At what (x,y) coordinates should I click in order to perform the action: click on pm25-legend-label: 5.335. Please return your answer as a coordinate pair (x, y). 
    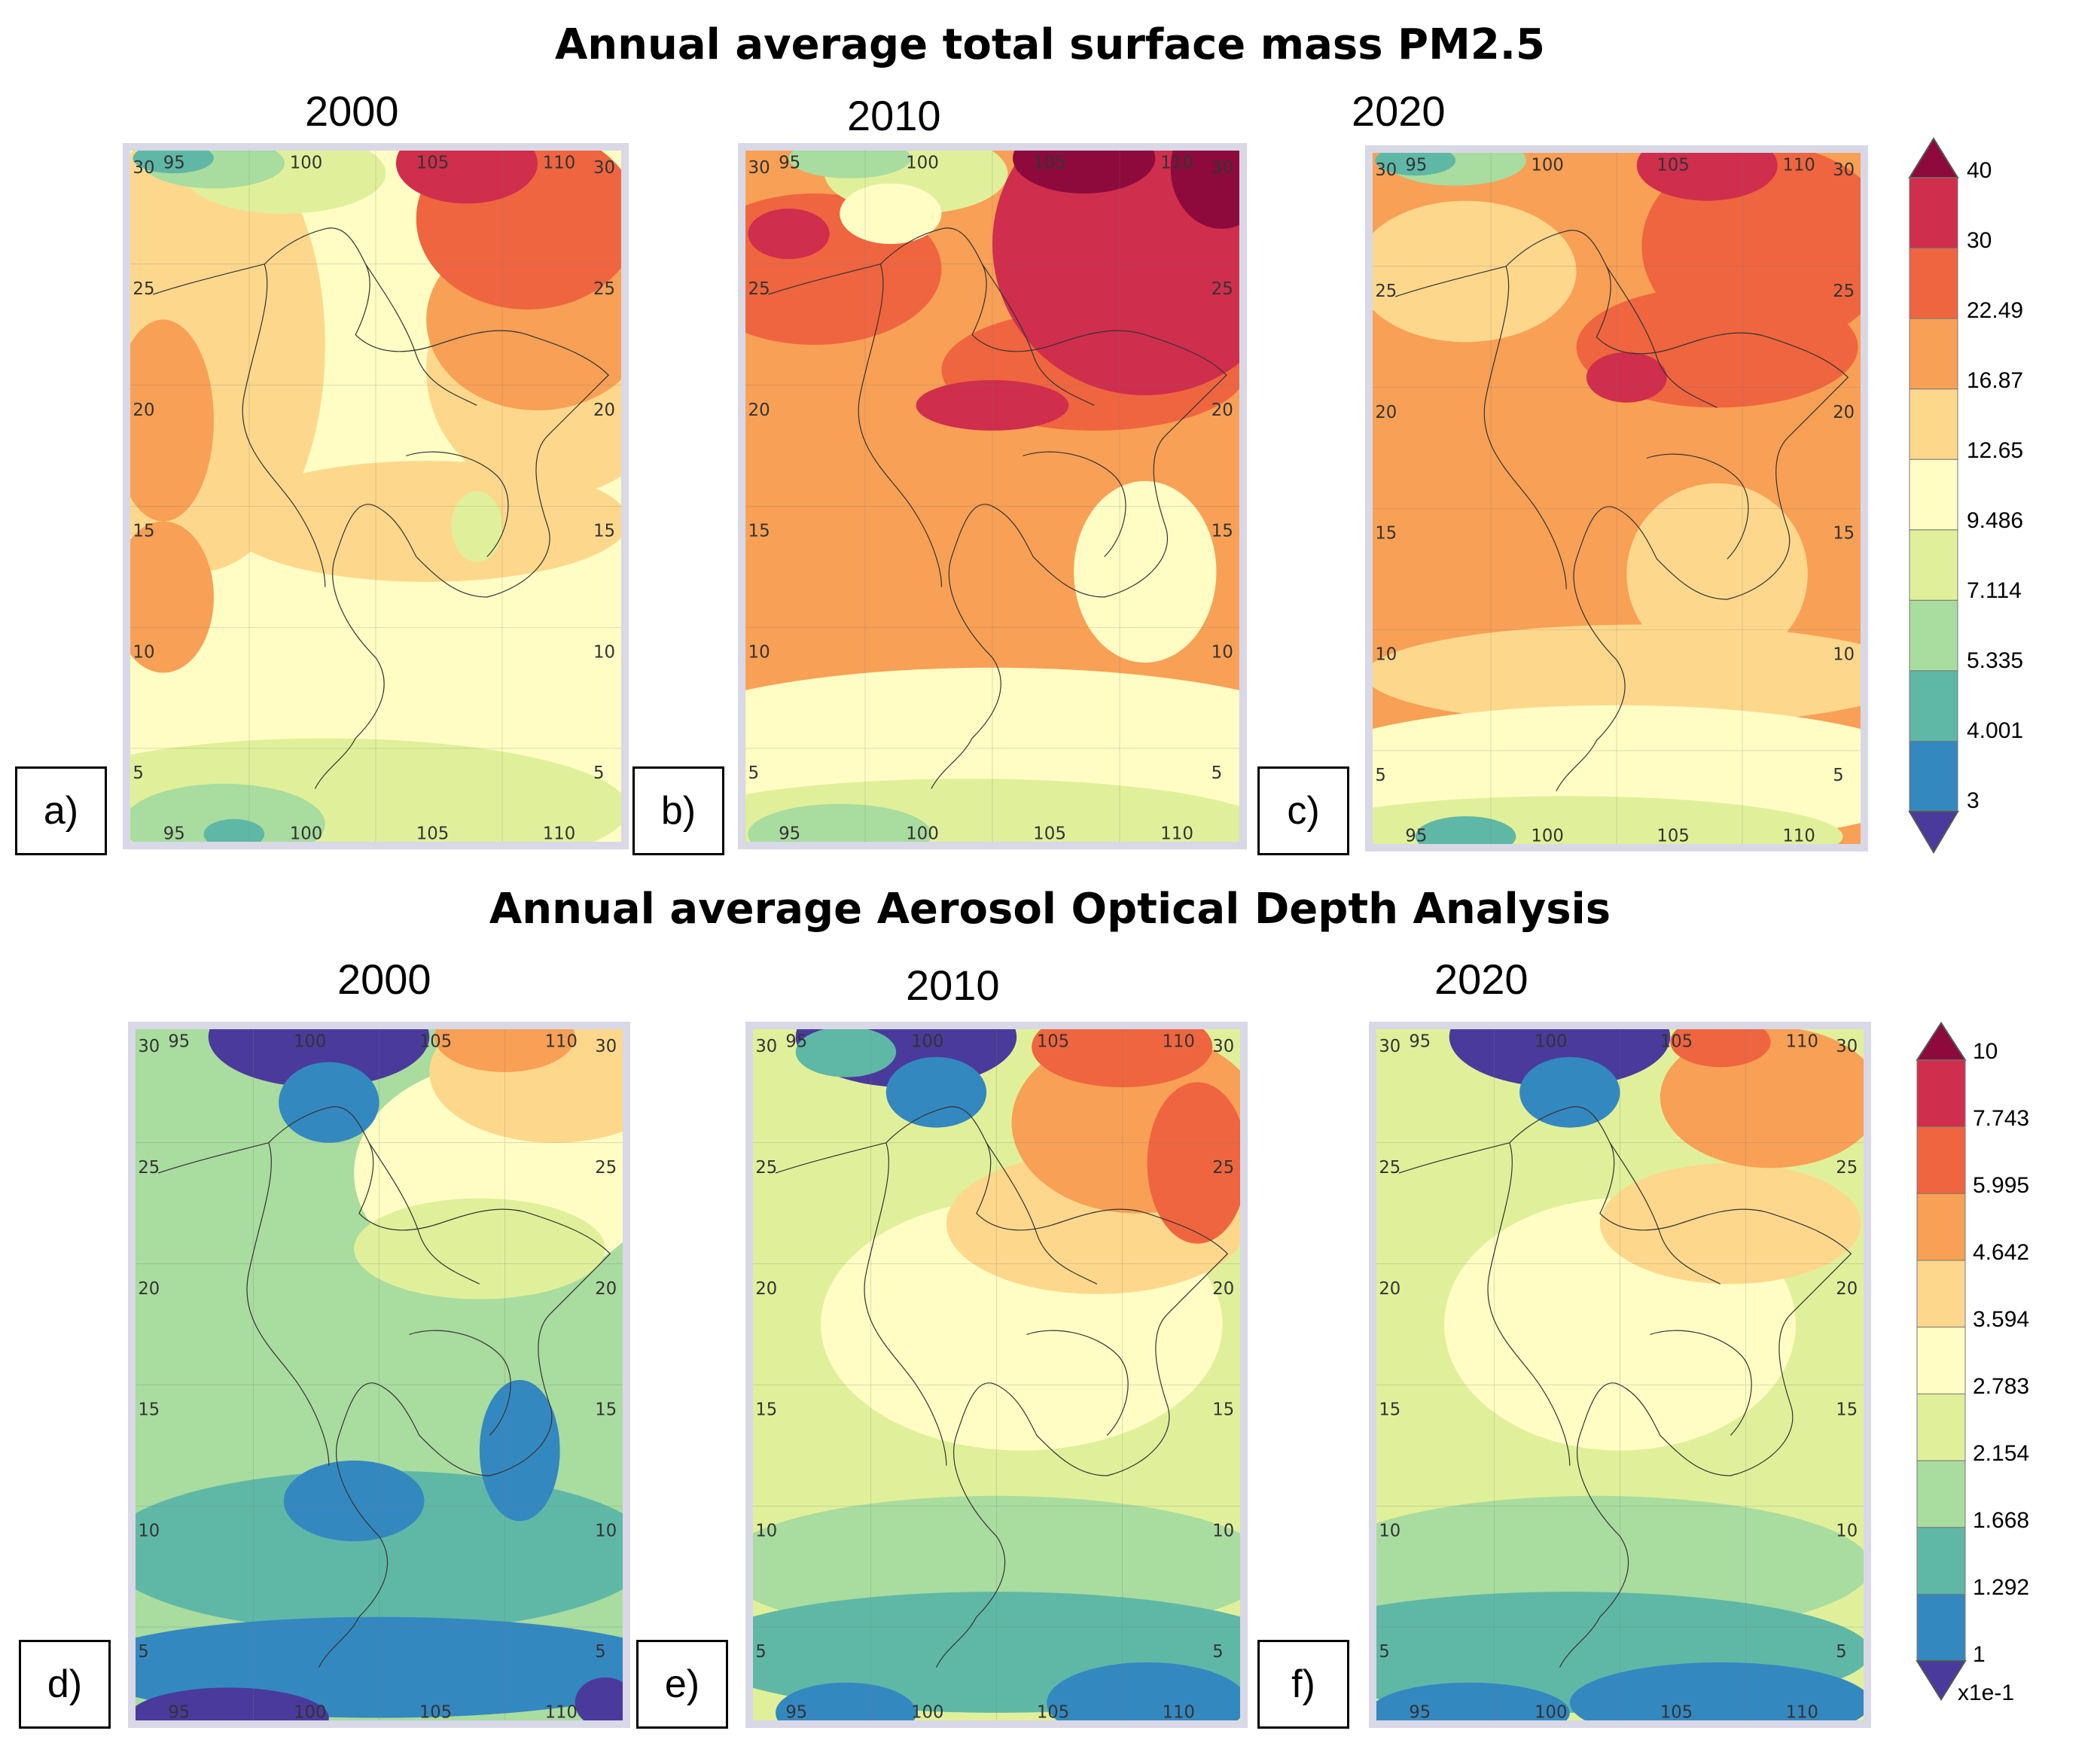
    Looking at the image, I should click on (1995, 660).